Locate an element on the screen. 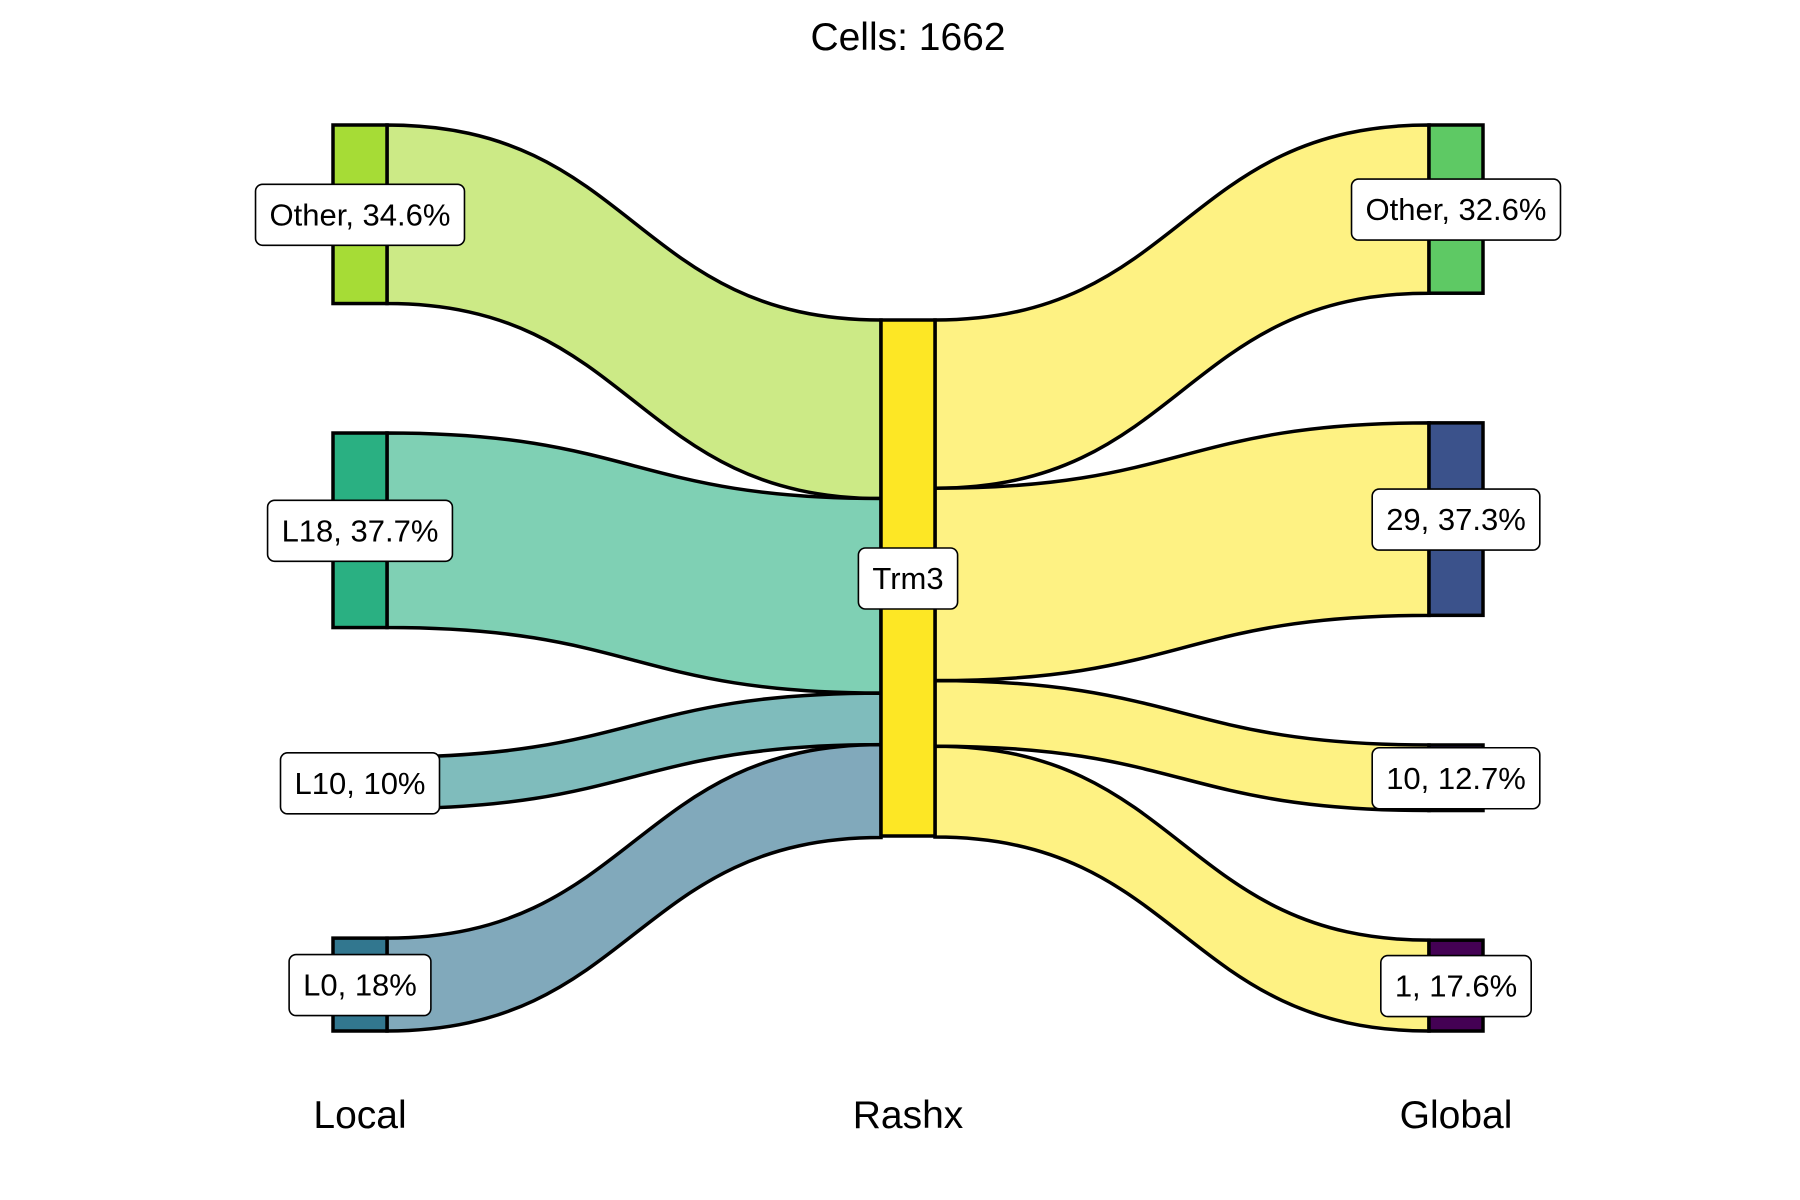 The height and width of the screenshot is (1200, 1800). label-text-other-32-6: Other, 32.6% is located at coordinates (1456, 209).